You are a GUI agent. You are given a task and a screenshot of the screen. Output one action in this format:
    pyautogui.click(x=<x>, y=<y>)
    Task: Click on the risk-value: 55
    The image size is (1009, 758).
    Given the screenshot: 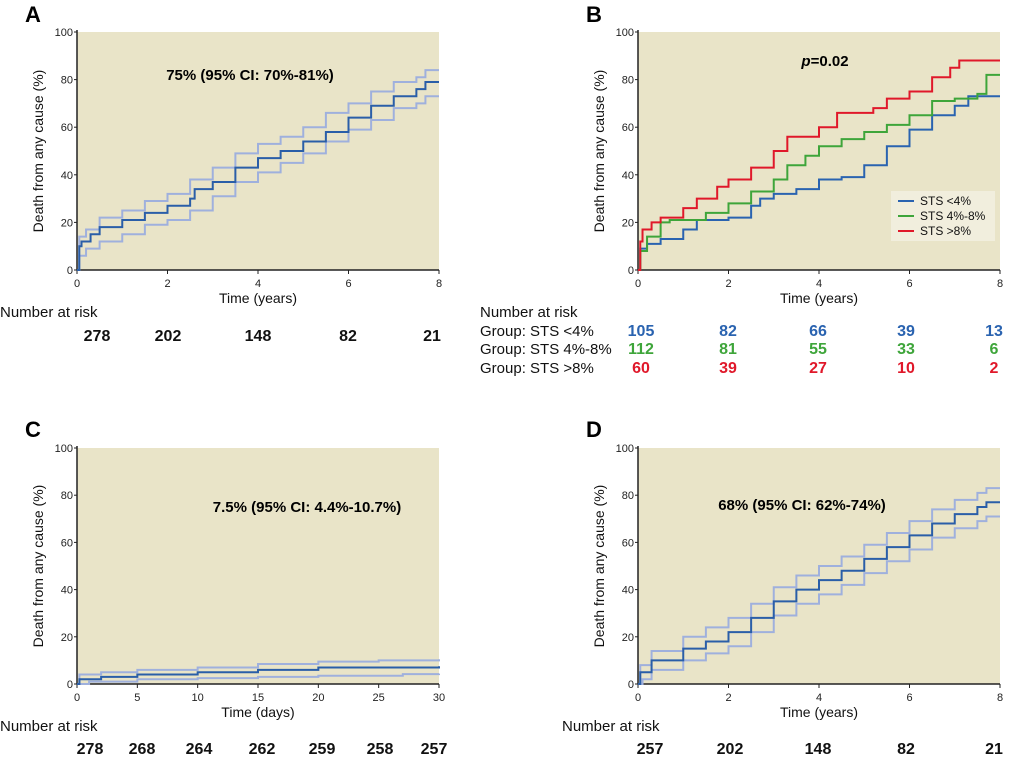 What is the action you would take?
    pyautogui.click(x=818, y=349)
    